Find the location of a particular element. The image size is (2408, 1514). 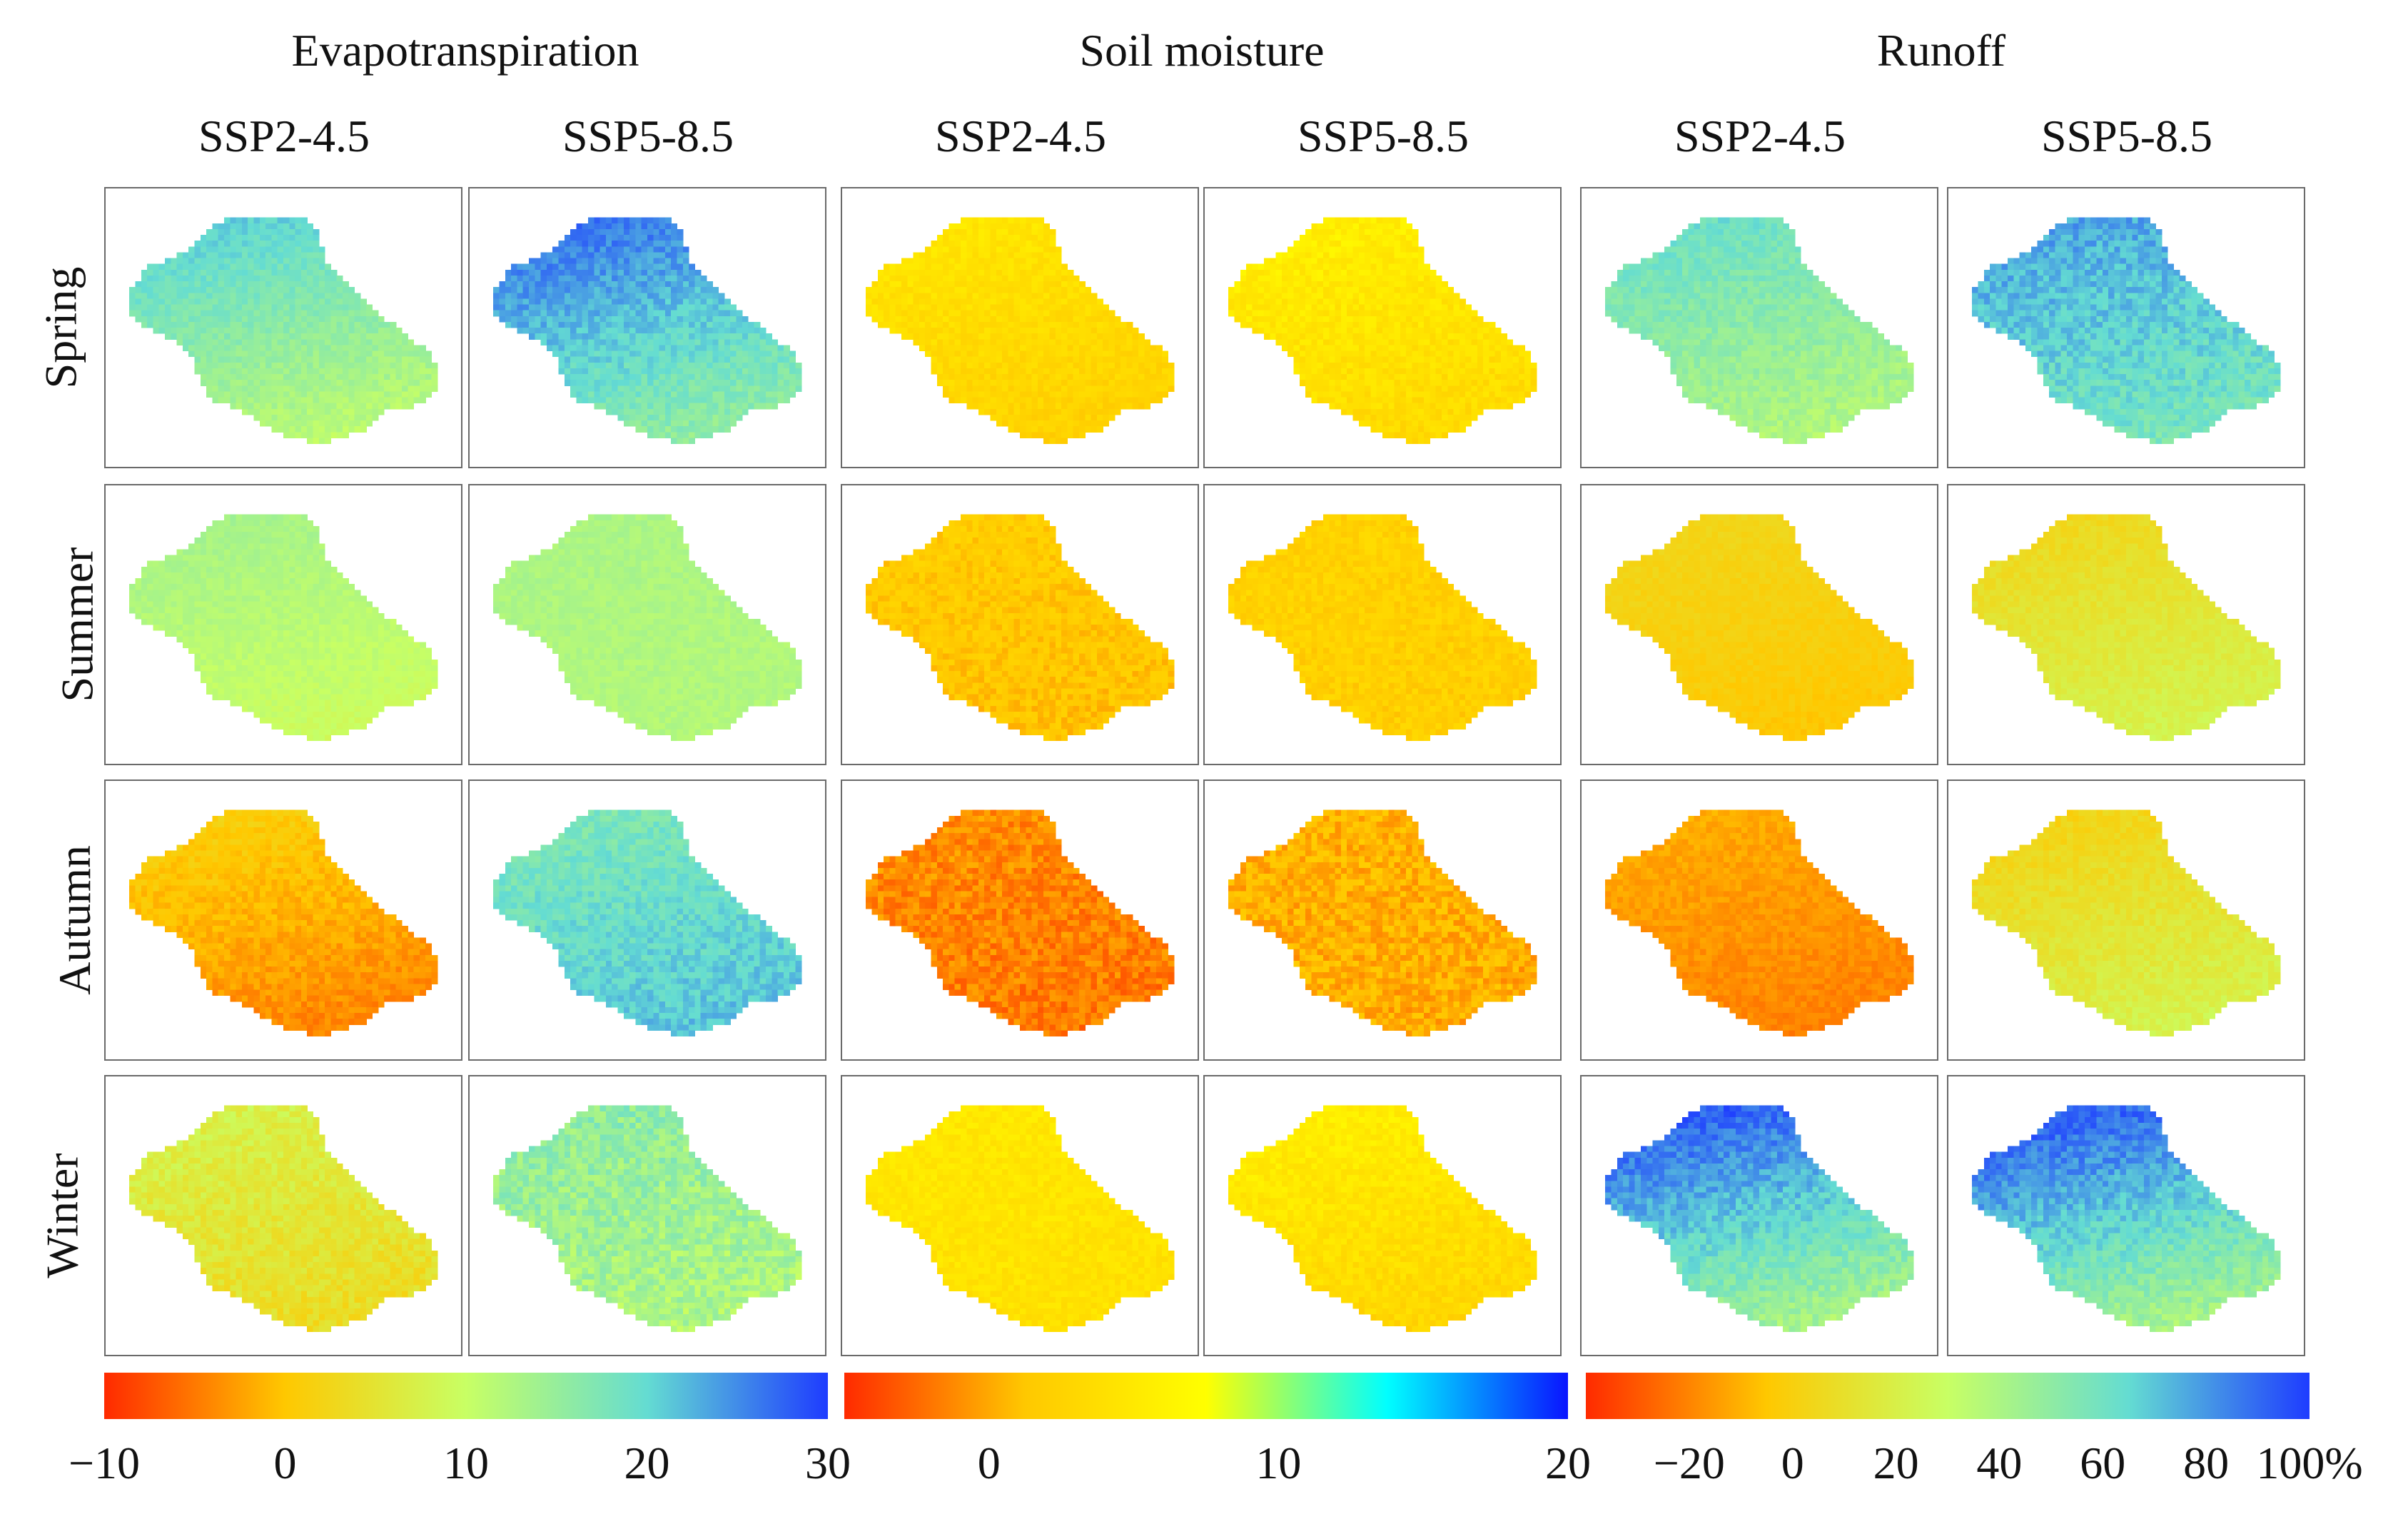

colorbar-soil-moisture is located at coordinates (1206, 1396).